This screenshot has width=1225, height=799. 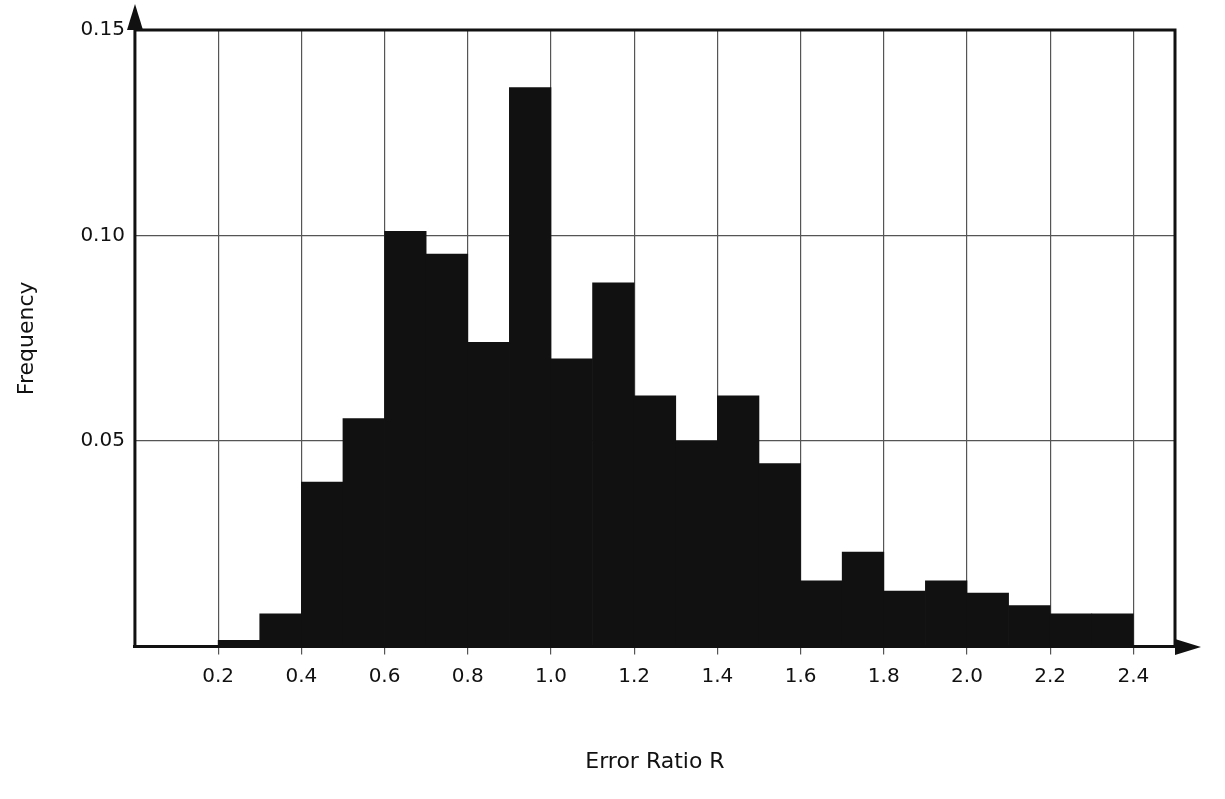 What do you see at coordinates (1050, 674) in the screenshot?
I see `x-tick-label: 2.2` at bounding box center [1050, 674].